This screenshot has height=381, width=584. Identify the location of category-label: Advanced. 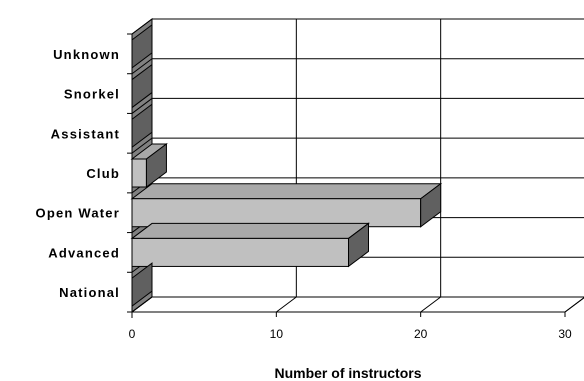
(84, 252).